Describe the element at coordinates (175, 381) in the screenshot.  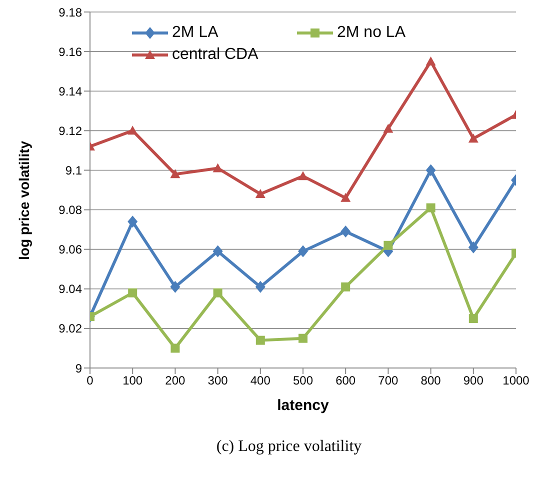
I see `x-tick-label: 200` at that location.